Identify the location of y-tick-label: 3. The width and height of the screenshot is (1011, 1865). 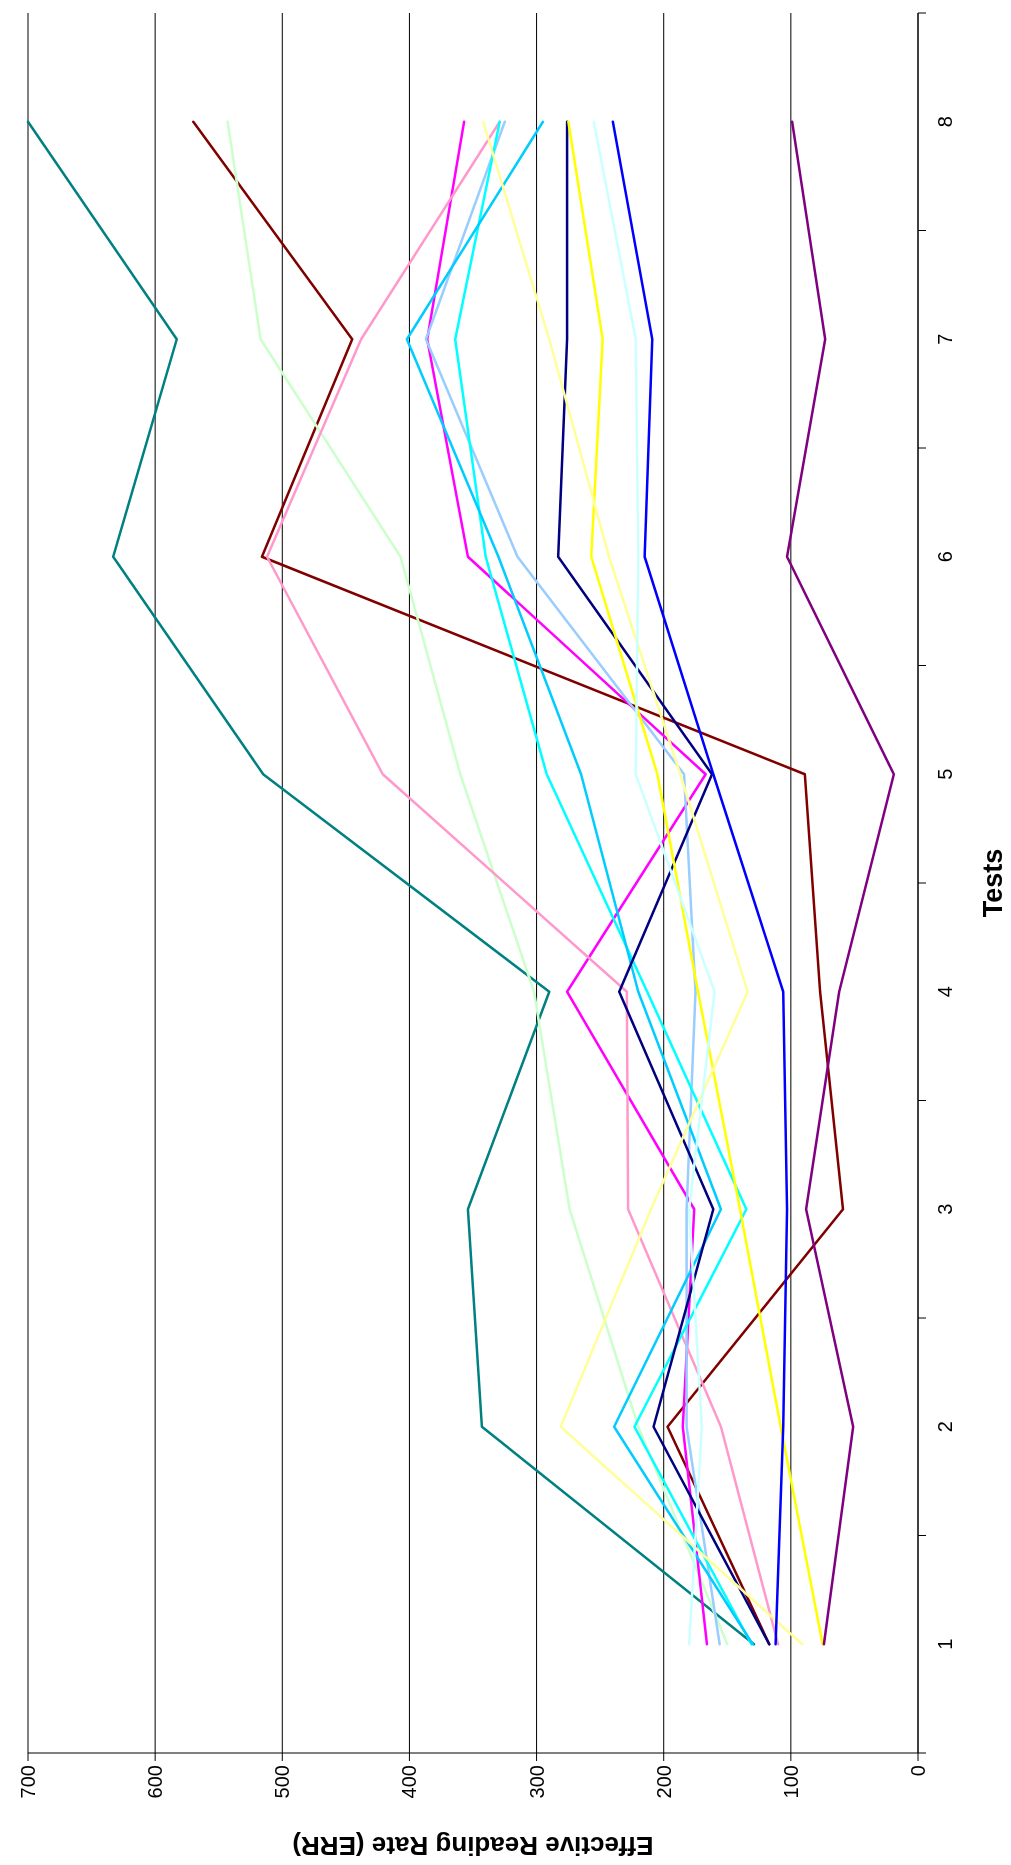
(945, 1209).